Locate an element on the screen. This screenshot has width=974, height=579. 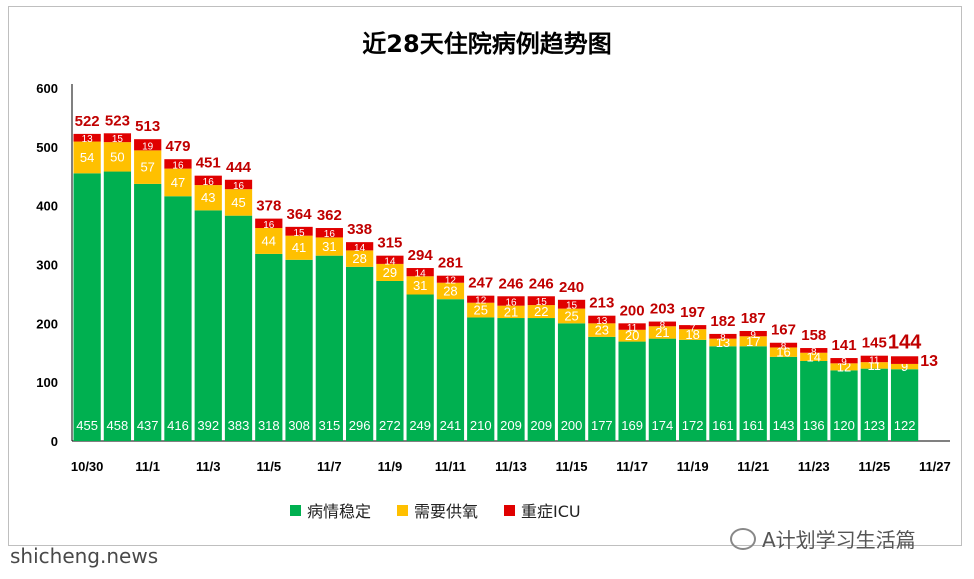
data-label: 57 is located at coordinates (147, 167).